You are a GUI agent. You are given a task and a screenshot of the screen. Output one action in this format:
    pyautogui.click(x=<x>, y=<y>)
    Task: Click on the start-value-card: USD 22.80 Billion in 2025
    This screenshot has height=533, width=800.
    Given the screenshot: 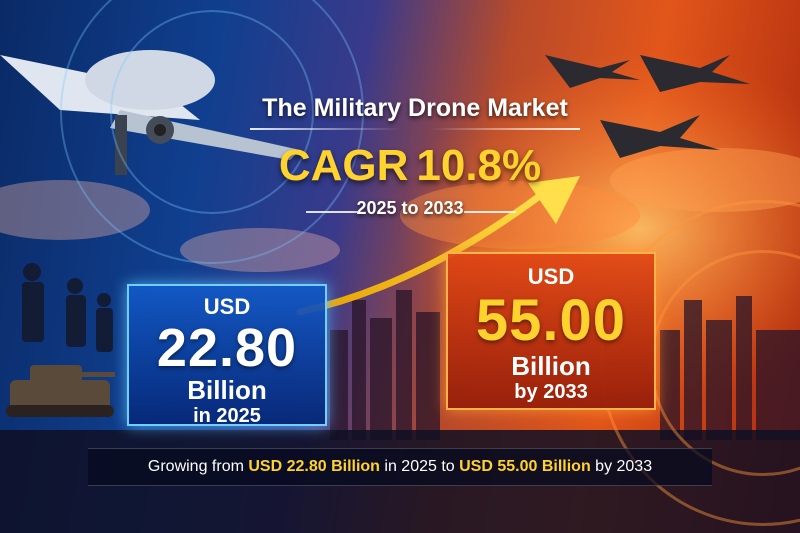 What is the action you would take?
    pyautogui.click(x=227, y=355)
    